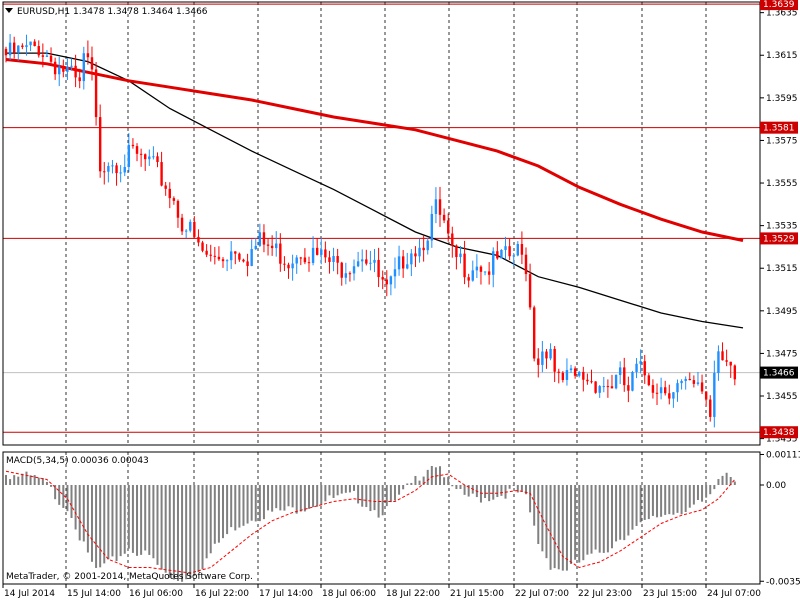  Describe the element at coordinates (782, 184) in the screenshot. I see `y-tick-label: 1.3555` at that location.